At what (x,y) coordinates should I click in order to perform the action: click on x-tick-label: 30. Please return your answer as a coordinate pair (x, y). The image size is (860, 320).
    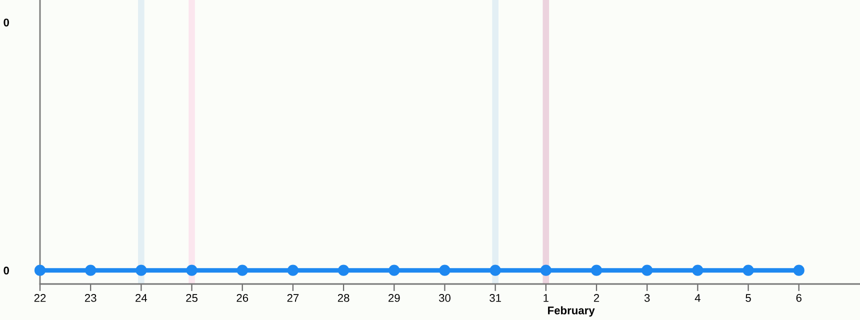
    Looking at the image, I should click on (444, 298).